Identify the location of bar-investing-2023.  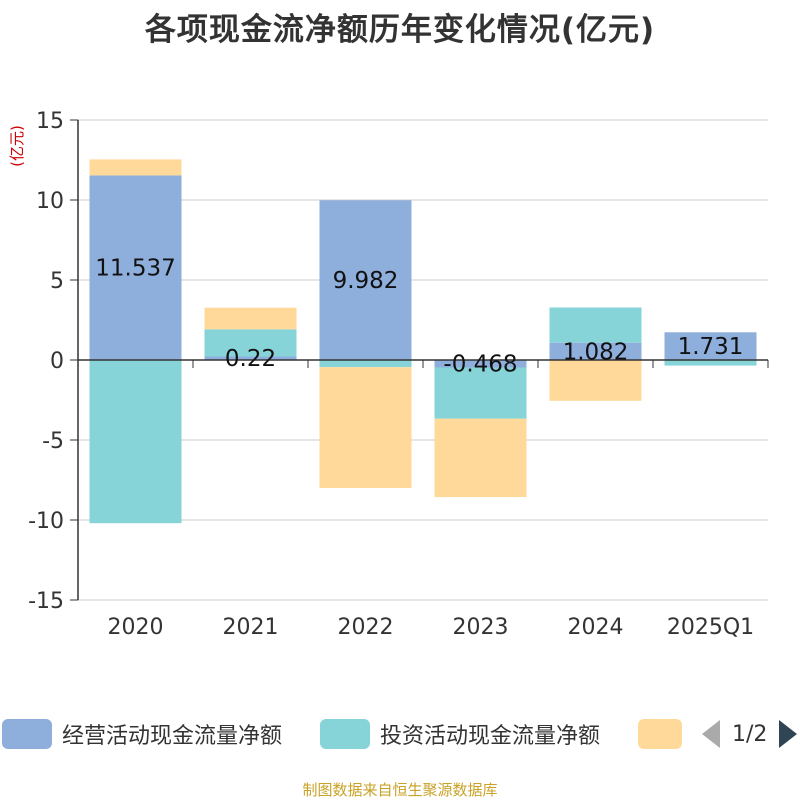
(480, 393).